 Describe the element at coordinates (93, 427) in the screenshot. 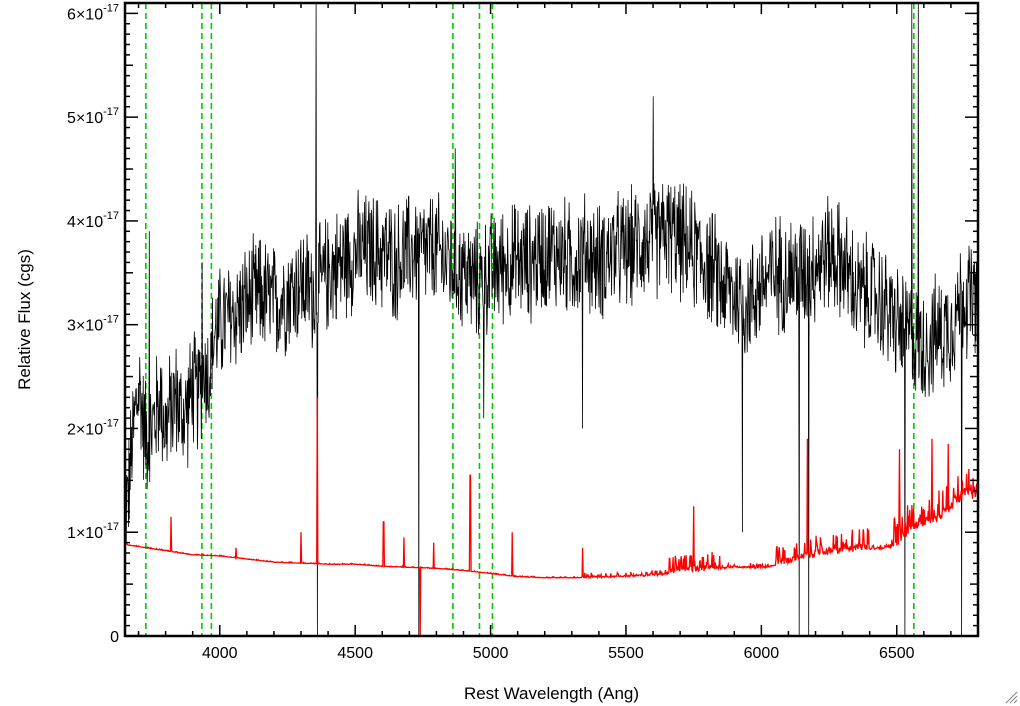

I see `y-tick-label: 2×10⁻¹⁷` at that location.